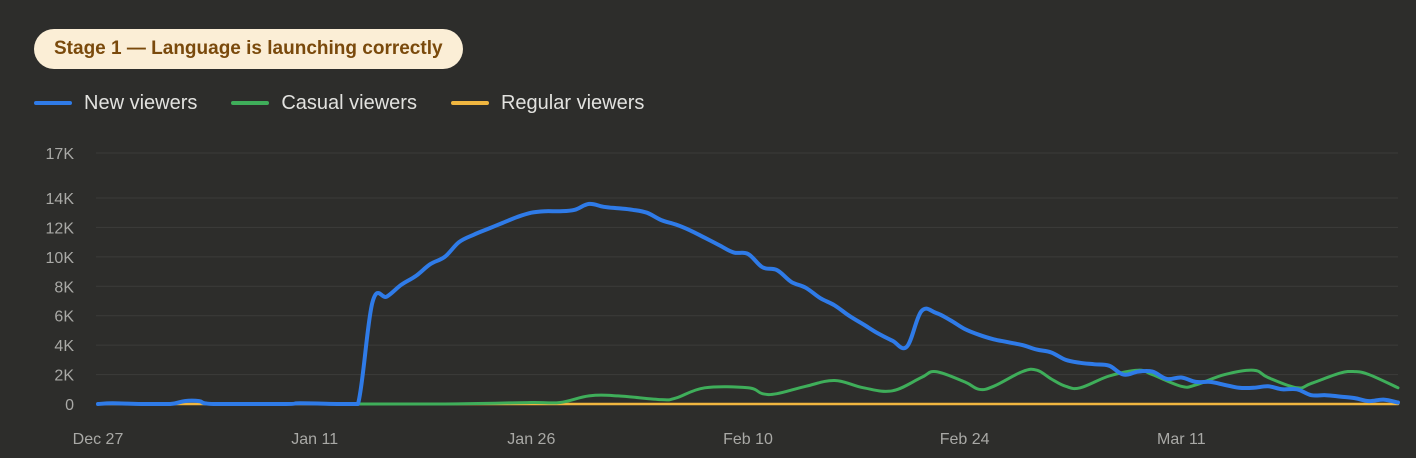  I want to click on x-tick-label: Feb 24, so click(965, 439).